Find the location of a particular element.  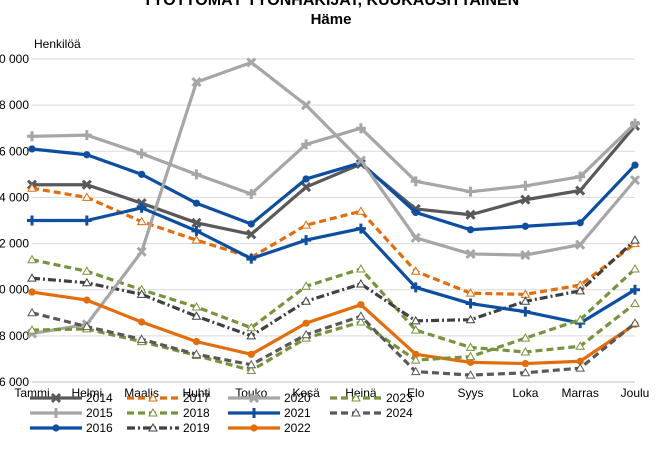

y-tick-label: 30 000 is located at coordinates (14, 59).